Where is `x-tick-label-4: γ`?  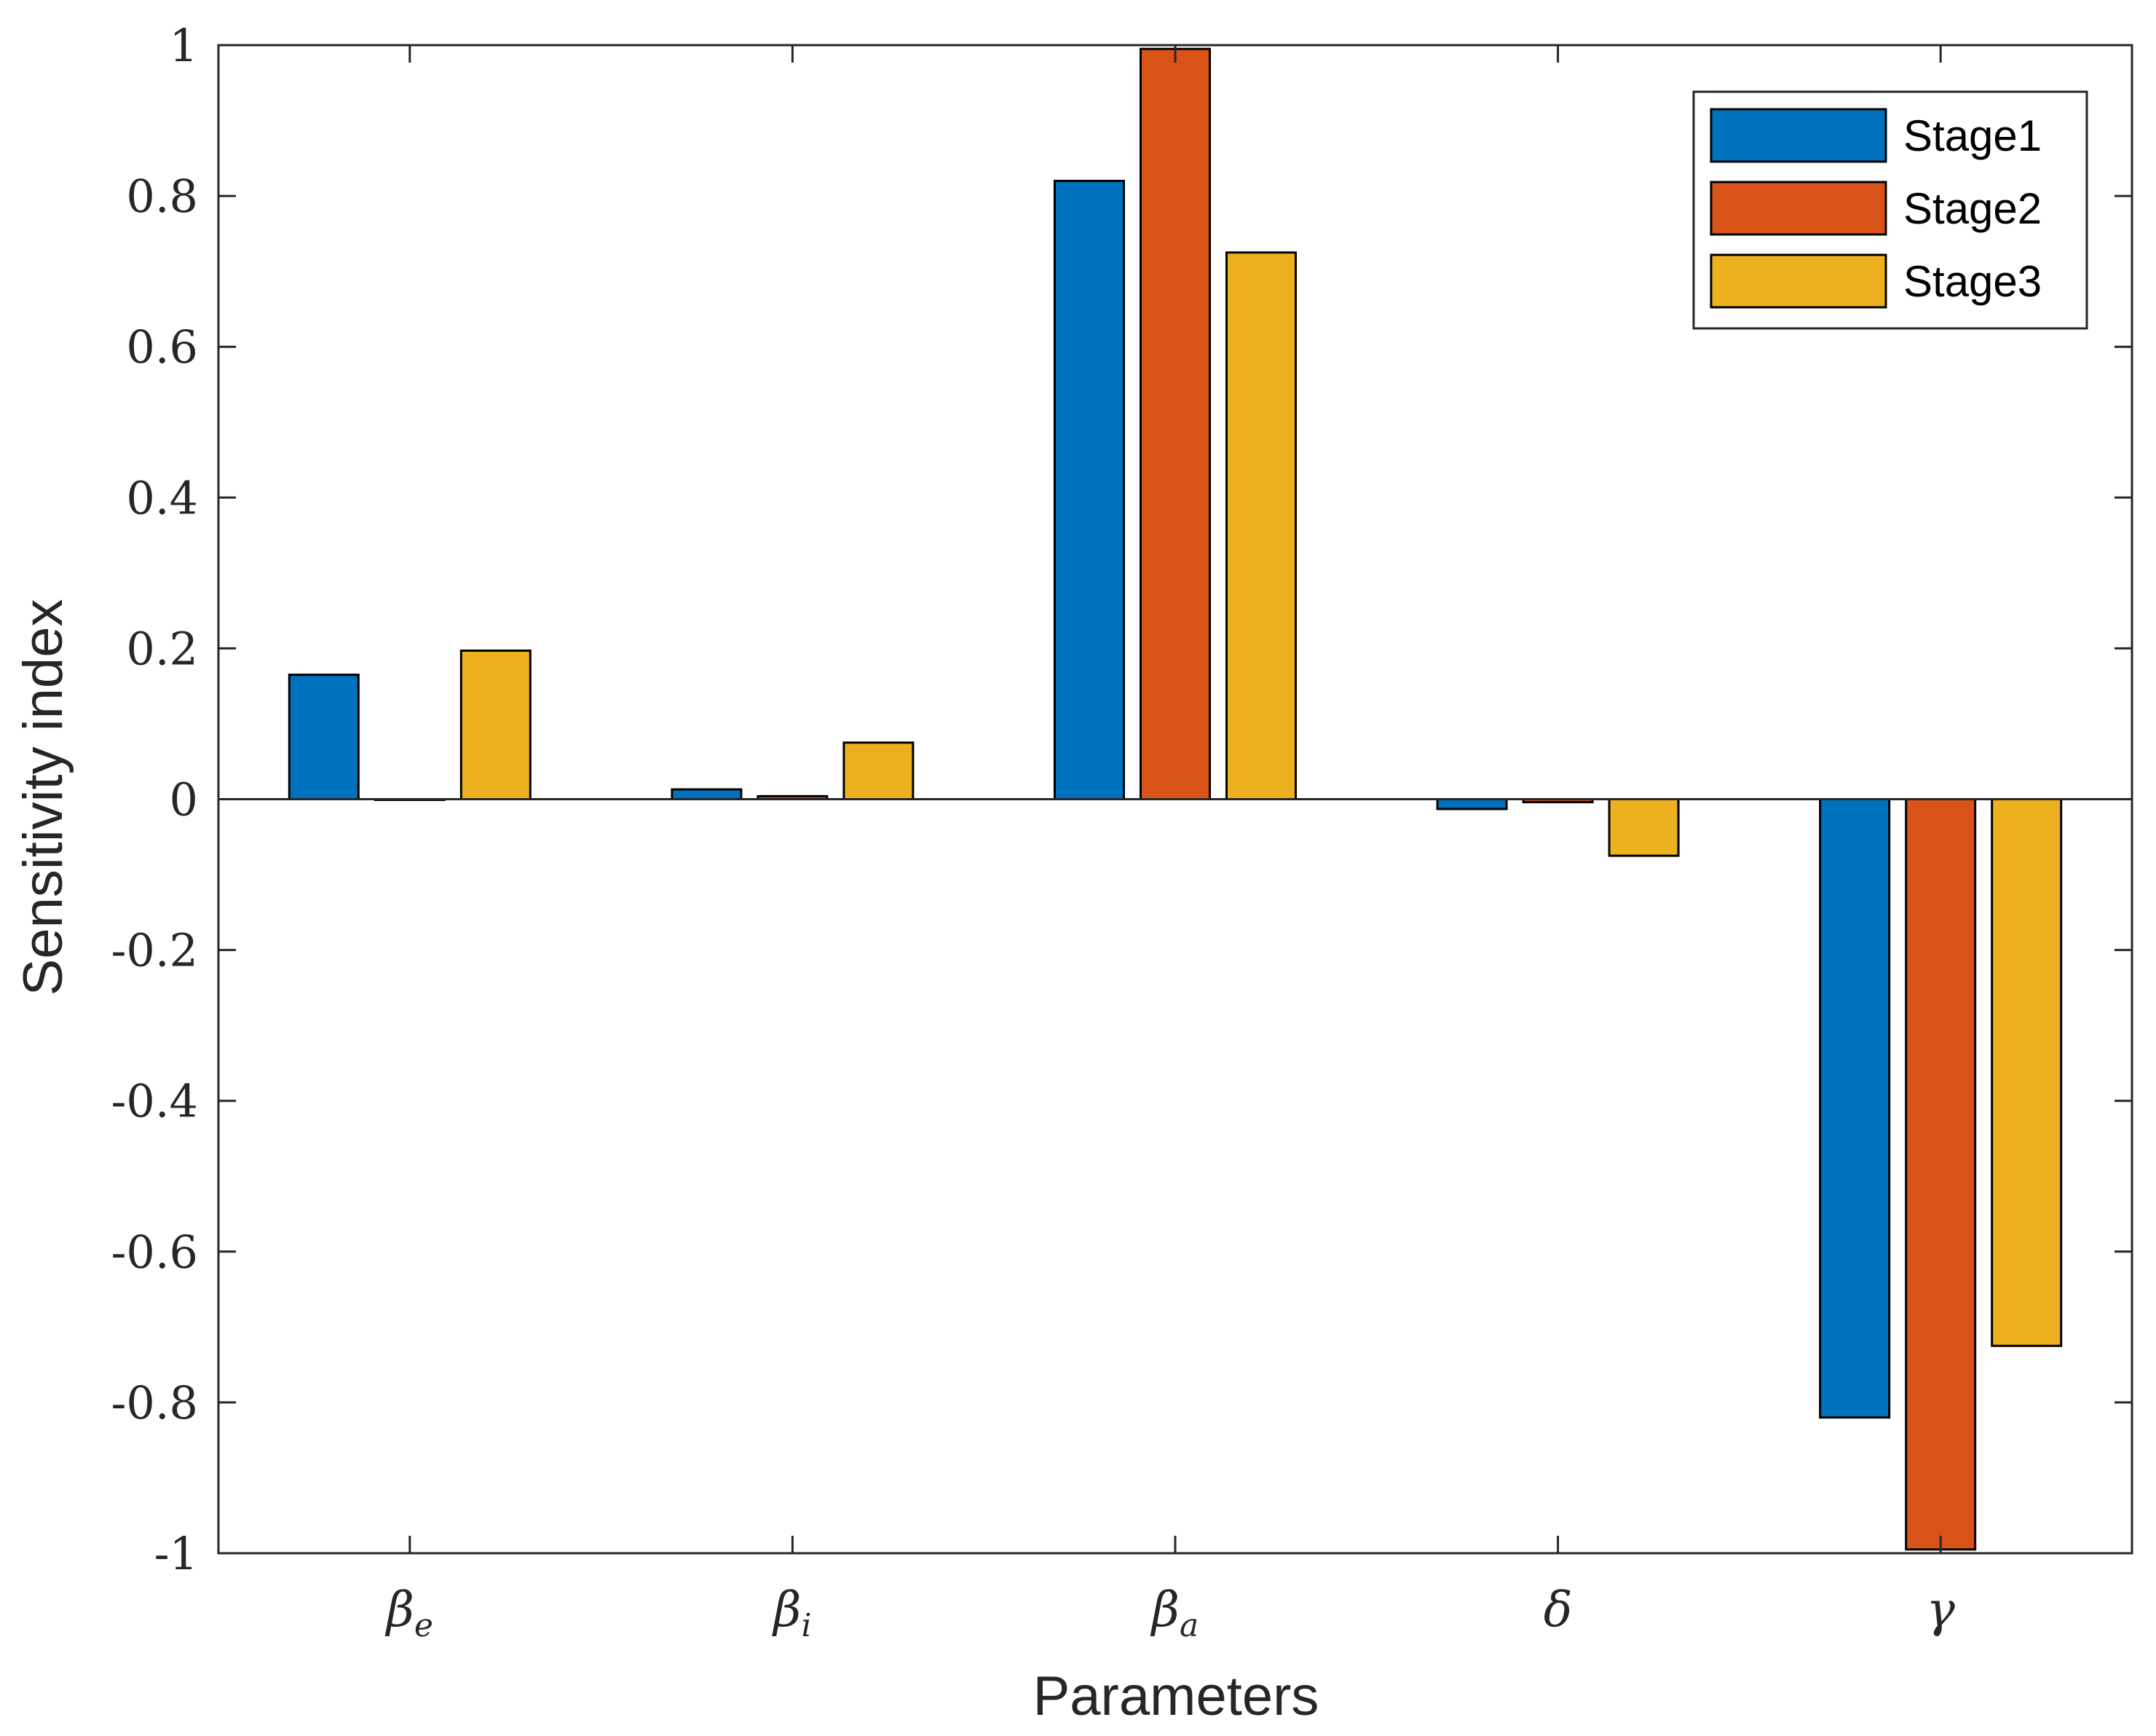 x-tick-label-4: γ is located at coordinates (1940, 1610).